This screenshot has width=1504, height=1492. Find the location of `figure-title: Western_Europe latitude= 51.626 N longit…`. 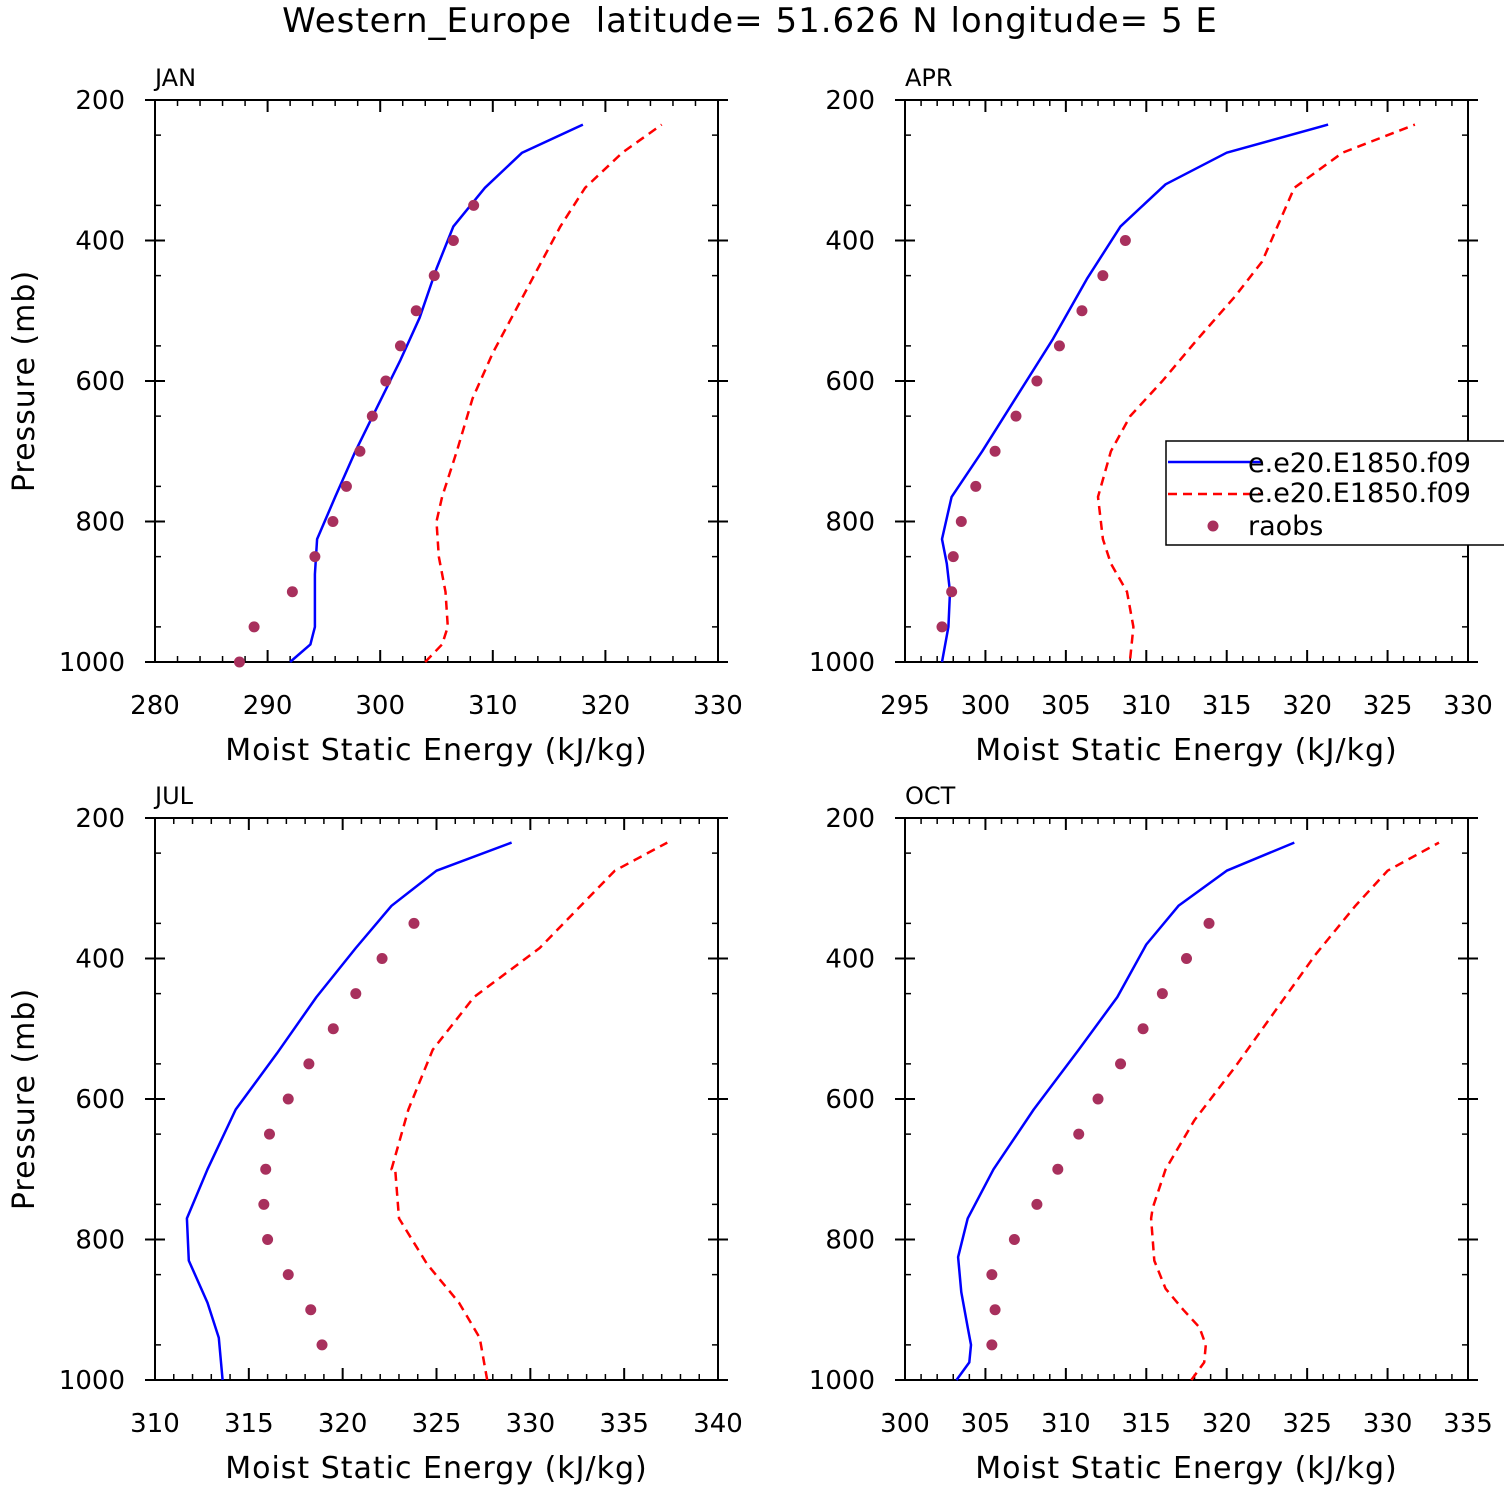

figure-title: Western_Europe latitude= 51.626 N longit… is located at coordinates (750, 21).